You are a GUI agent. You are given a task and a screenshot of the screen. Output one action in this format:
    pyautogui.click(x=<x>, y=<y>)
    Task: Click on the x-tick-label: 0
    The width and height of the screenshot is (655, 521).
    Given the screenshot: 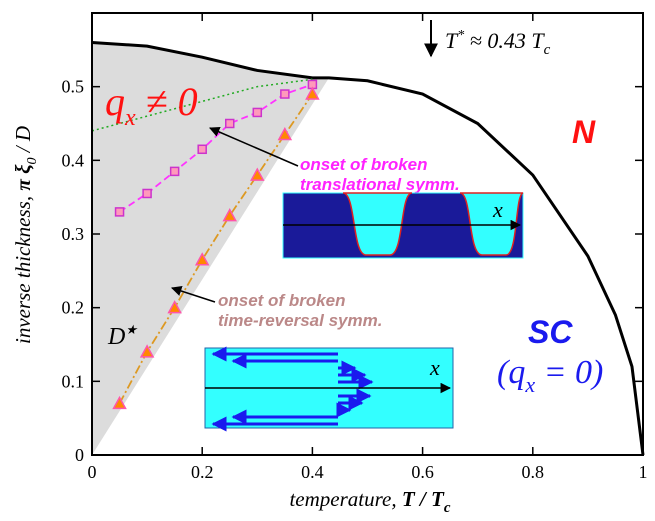 What is the action you would take?
    pyautogui.click(x=92, y=472)
    